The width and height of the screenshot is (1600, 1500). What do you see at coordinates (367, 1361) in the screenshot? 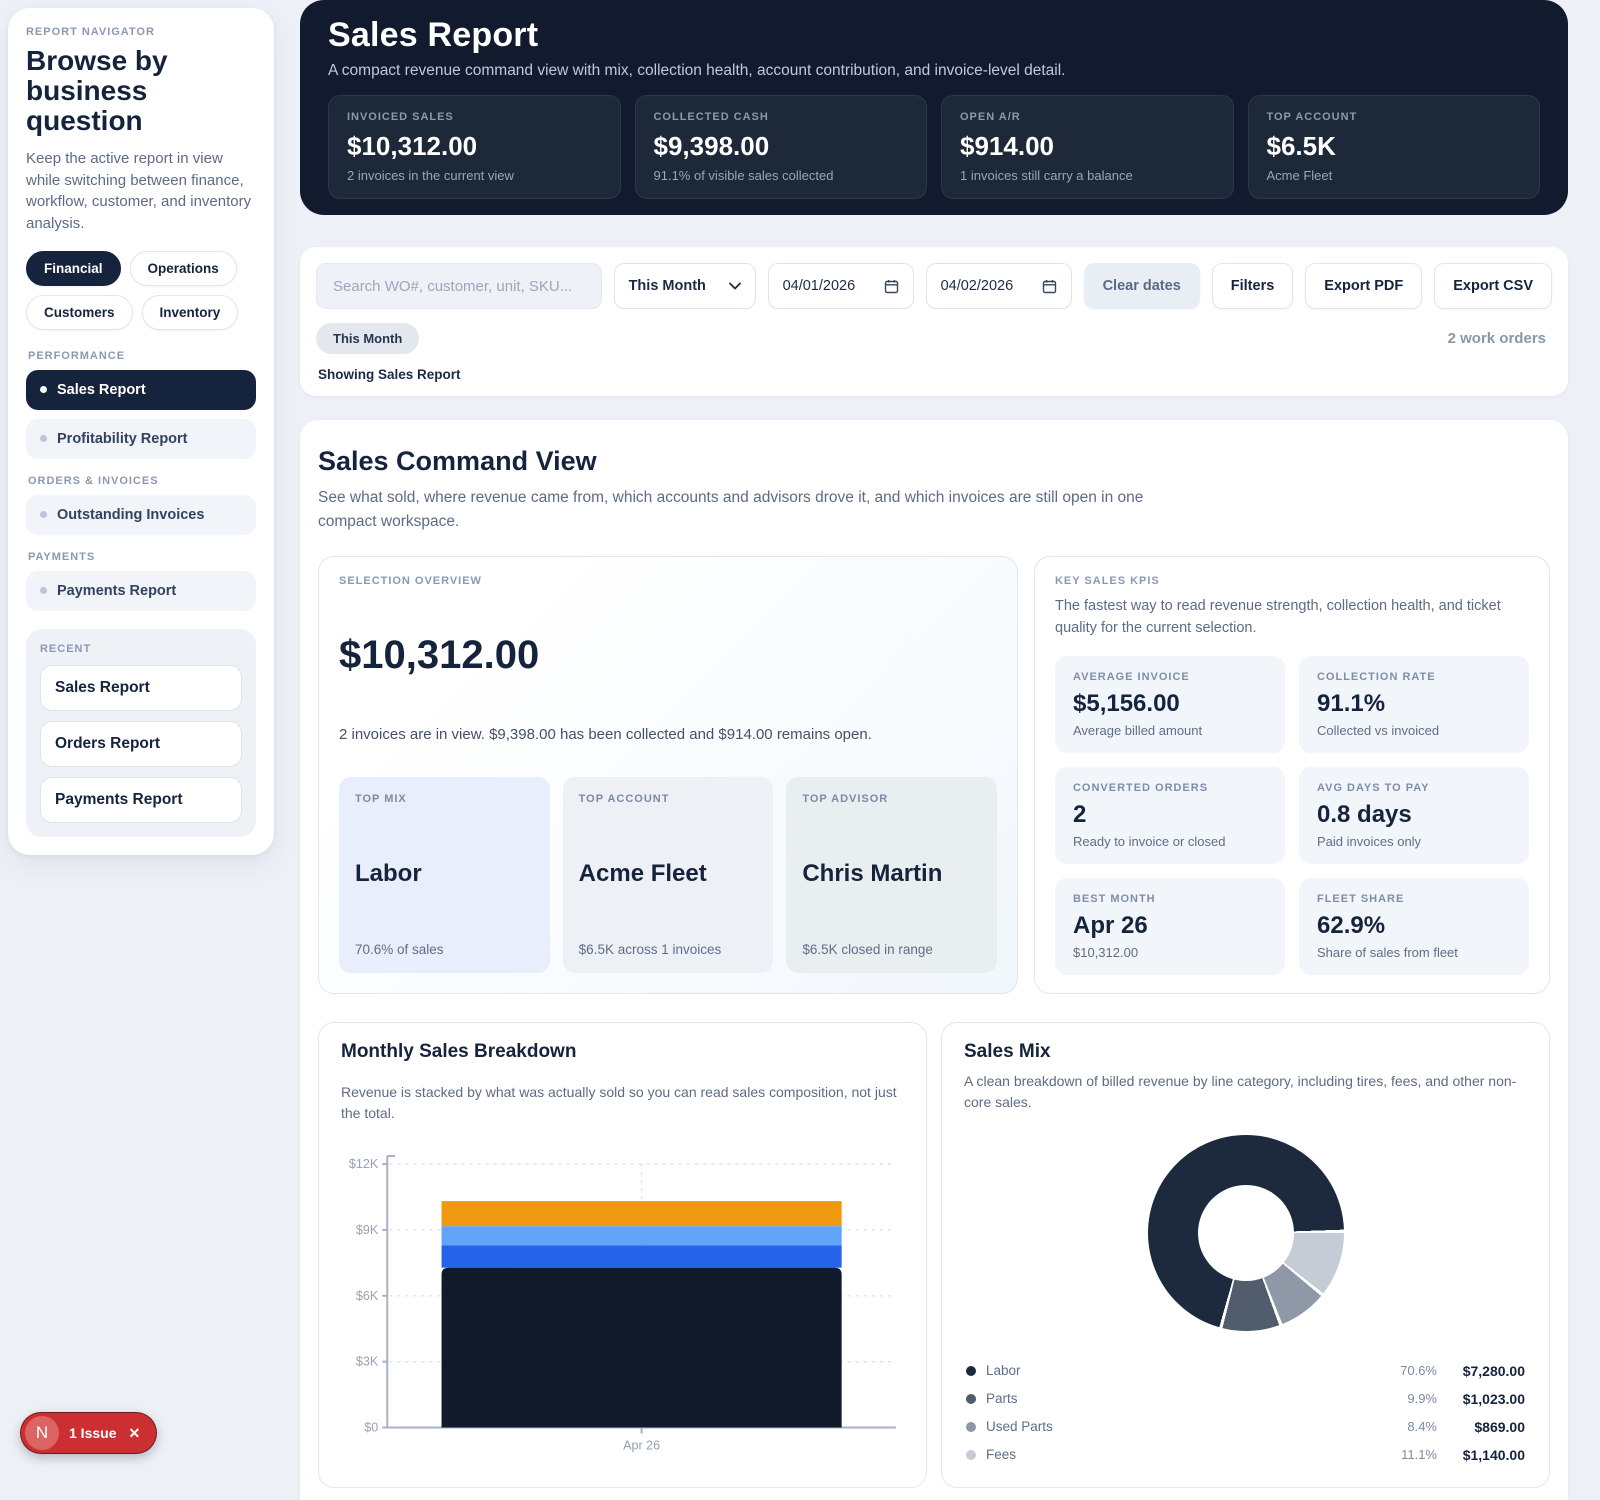
I see `y-tick-label: $3K` at bounding box center [367, 1361].